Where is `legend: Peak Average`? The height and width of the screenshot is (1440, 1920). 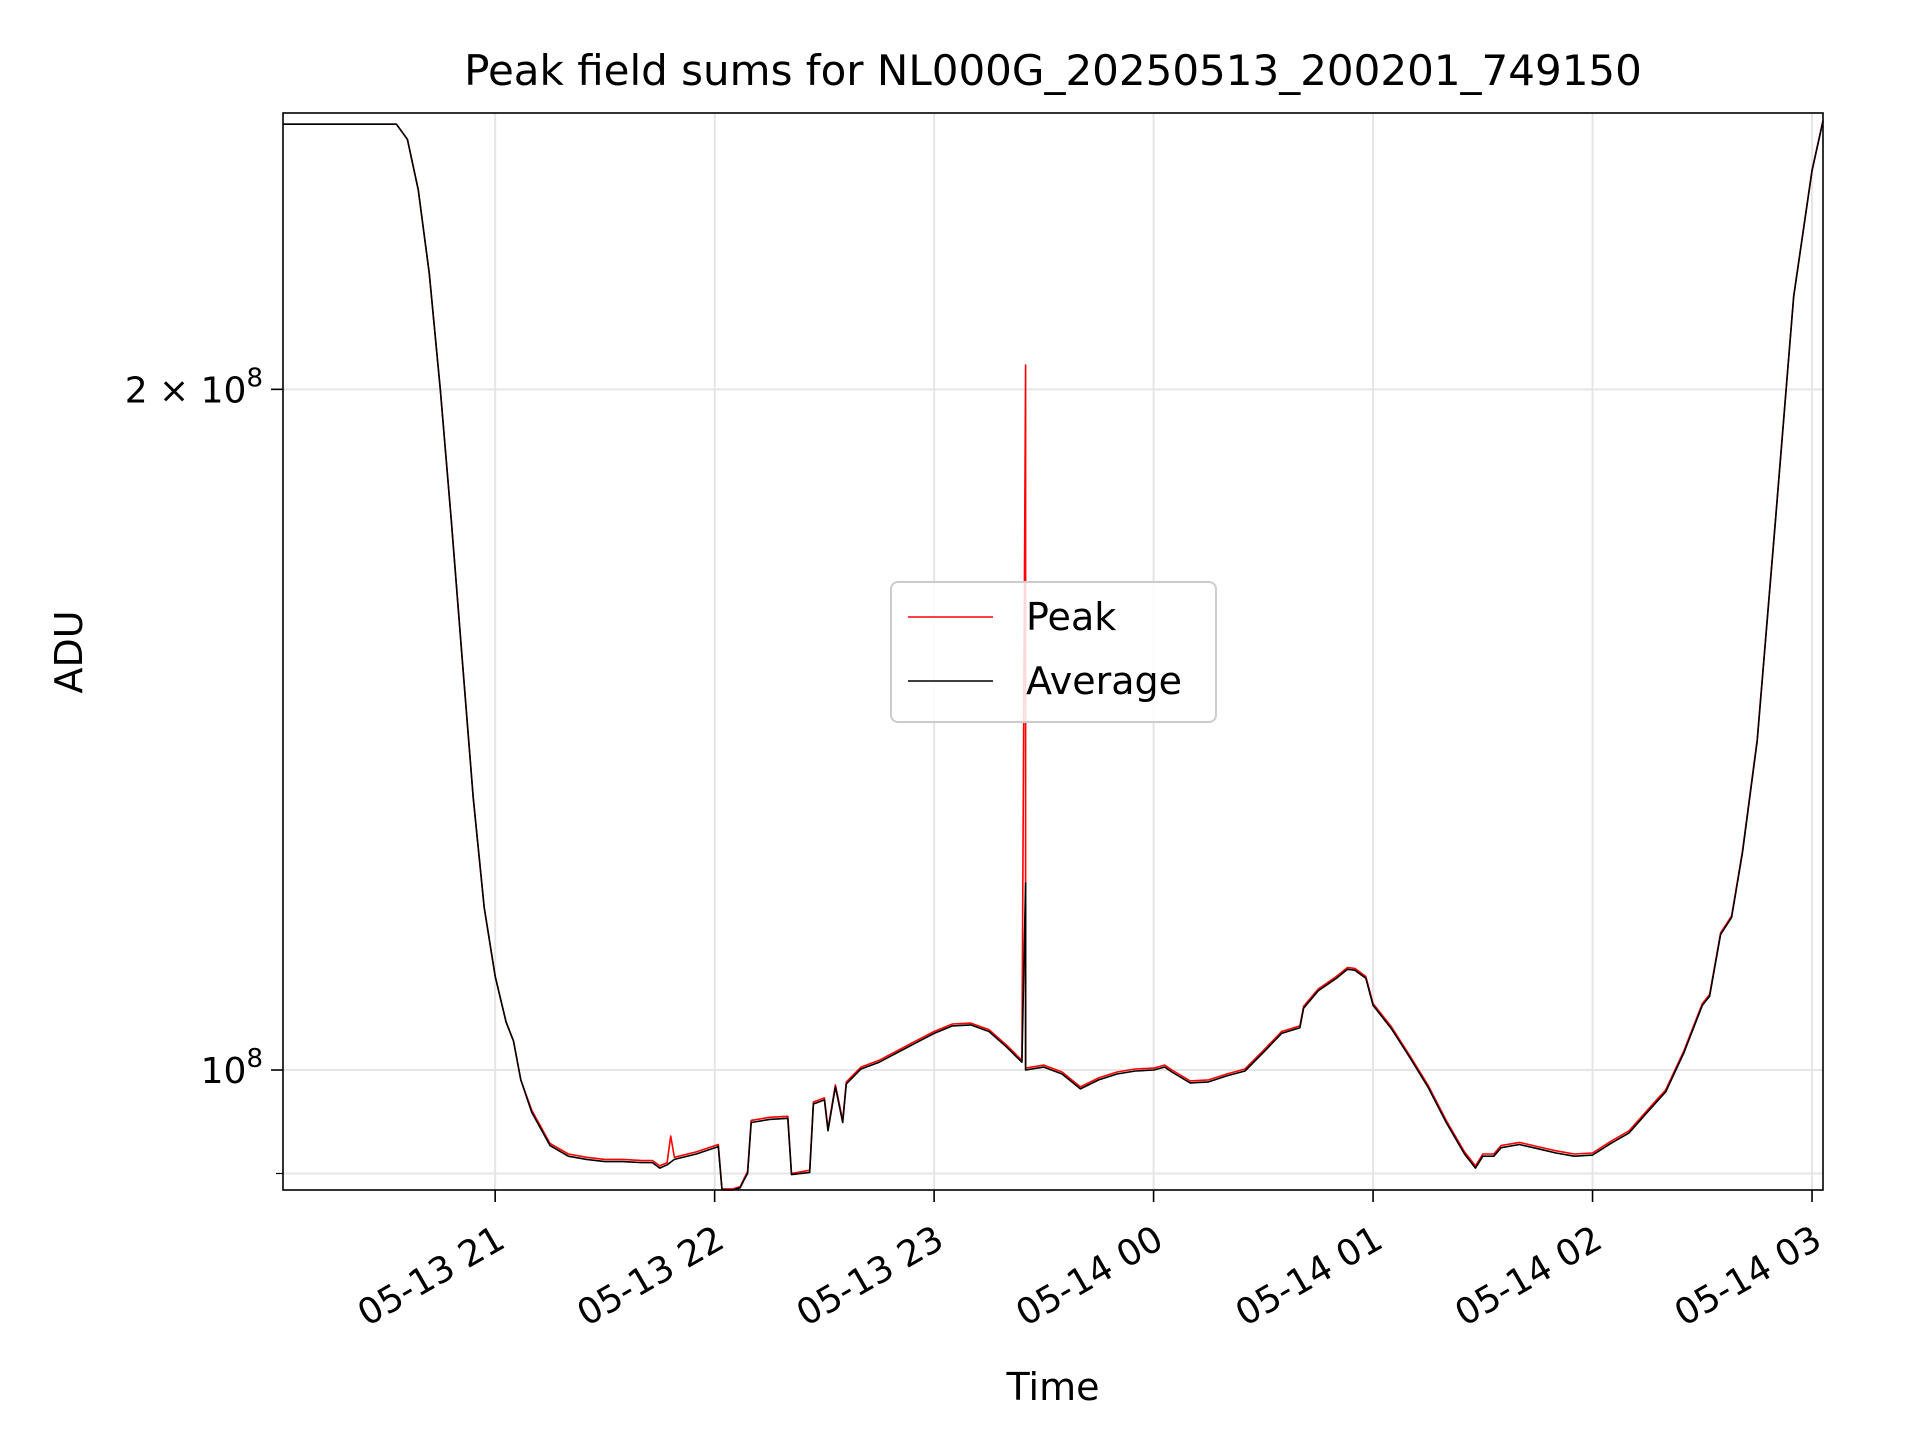
legend: Peak Average is located at coordinates (1053, 652).